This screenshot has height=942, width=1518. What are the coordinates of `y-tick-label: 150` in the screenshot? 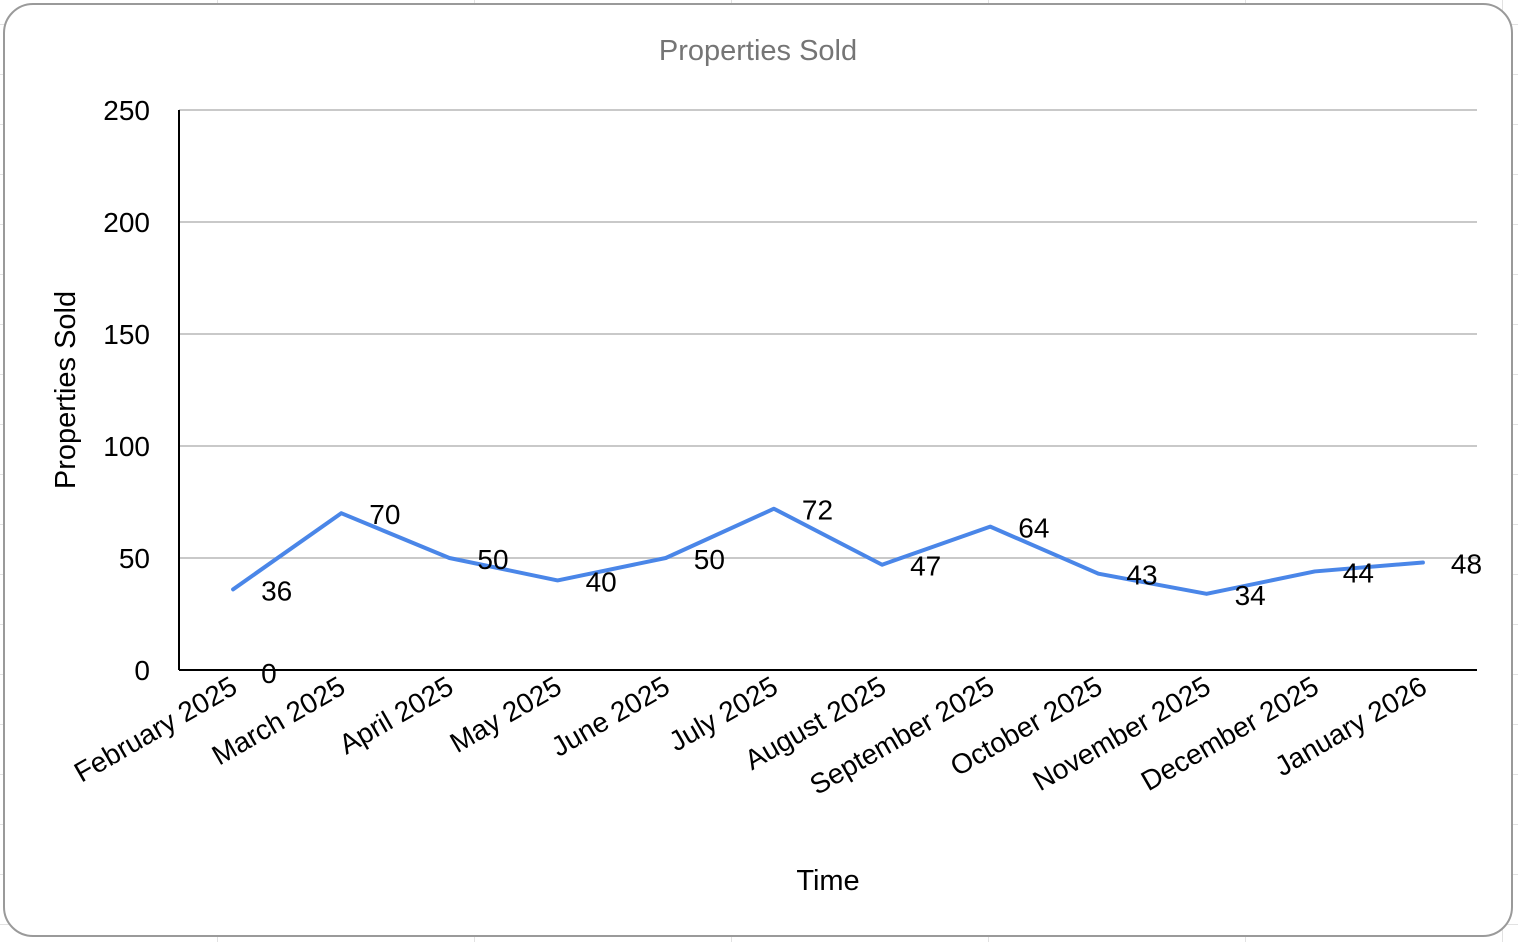 It's located at (126, 334).